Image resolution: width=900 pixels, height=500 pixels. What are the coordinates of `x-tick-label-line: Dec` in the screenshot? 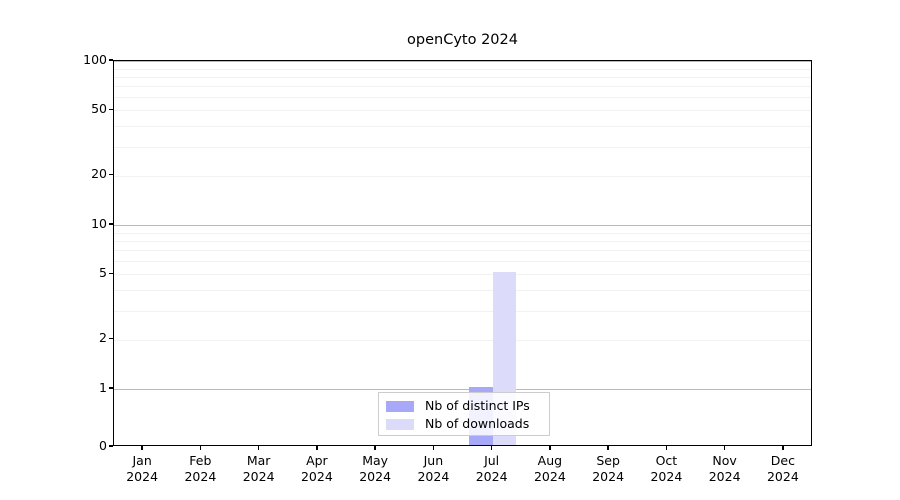 It's located at (782, 460).